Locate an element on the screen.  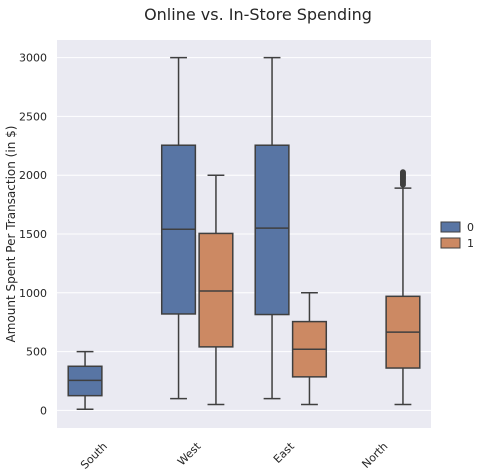
y-tick-label: 2500 is located at coordinates (33, 116).